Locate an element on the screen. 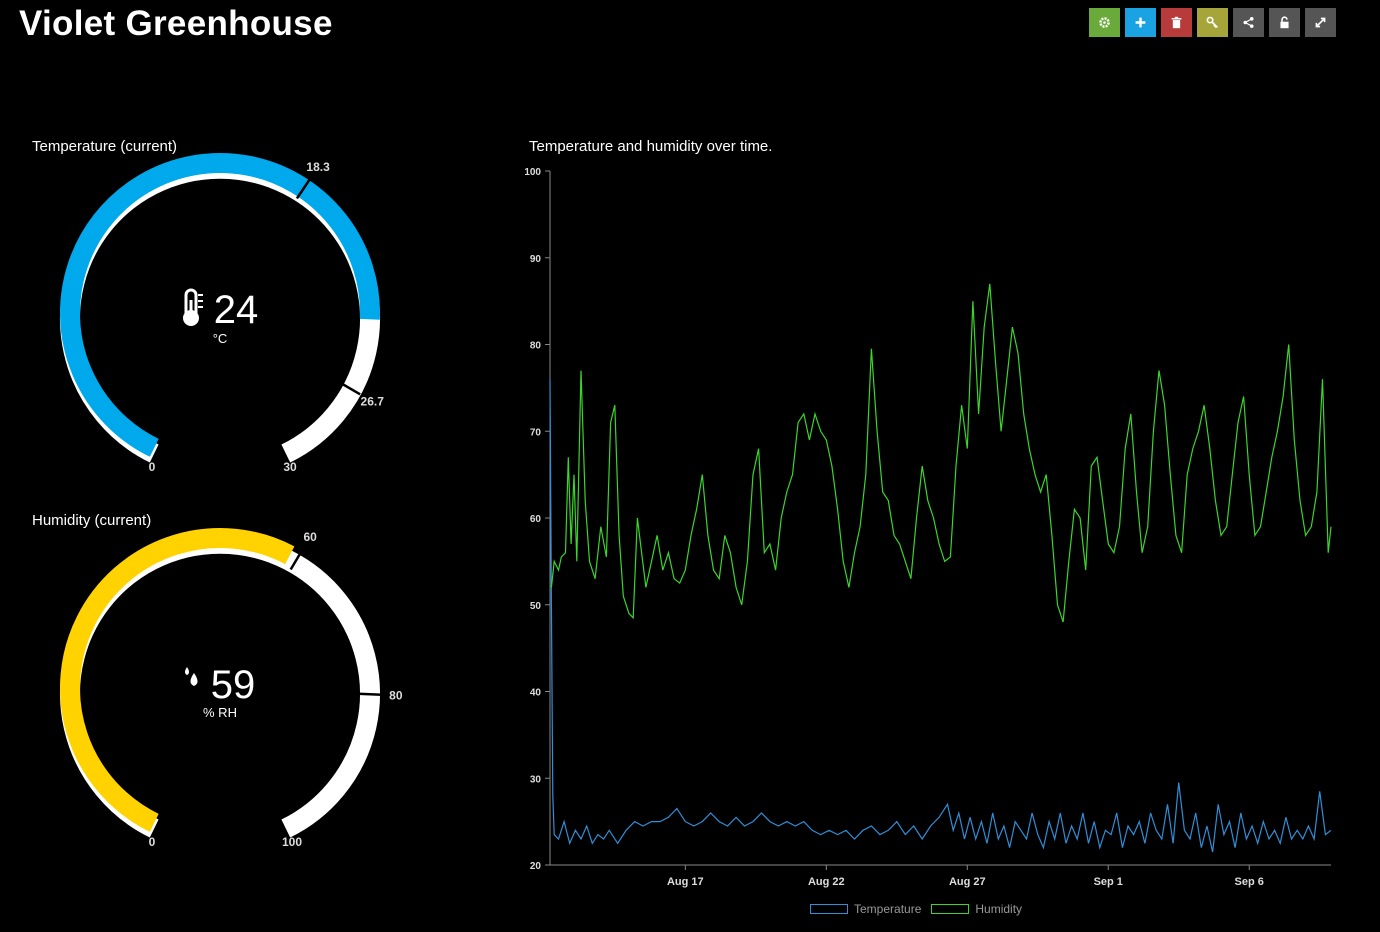  legend-item-humidity: Humidity is located at coordinates (976, 909).